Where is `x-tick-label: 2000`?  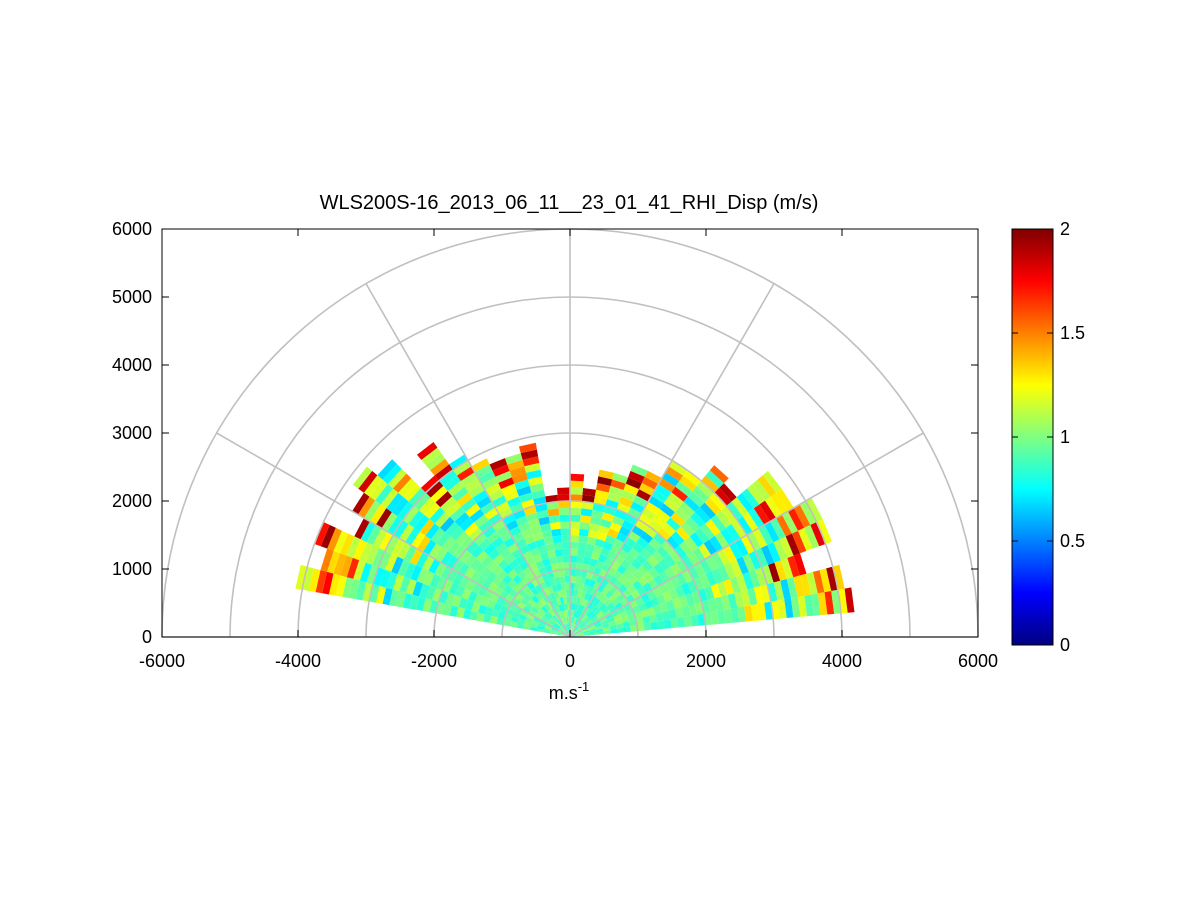 x-tick-label: 2000 is located at coordinates (706, 661).